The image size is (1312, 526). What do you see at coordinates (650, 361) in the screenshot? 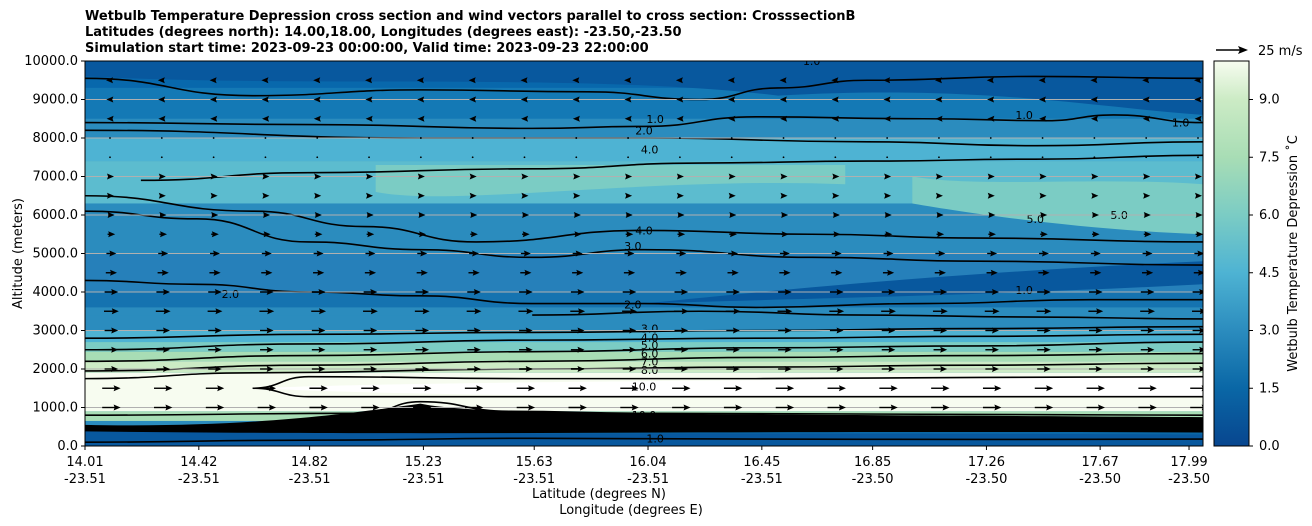
I see `contour-label-4: 7.0` at bounding box center [650, 361].